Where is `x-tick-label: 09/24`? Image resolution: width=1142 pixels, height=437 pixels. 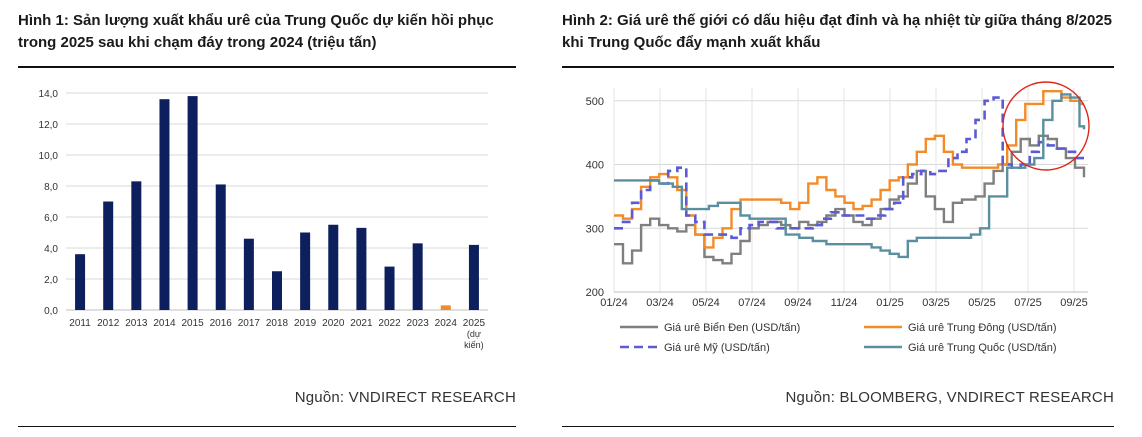 x-tick-label: 09/24 is located at coordinates (798, 303).